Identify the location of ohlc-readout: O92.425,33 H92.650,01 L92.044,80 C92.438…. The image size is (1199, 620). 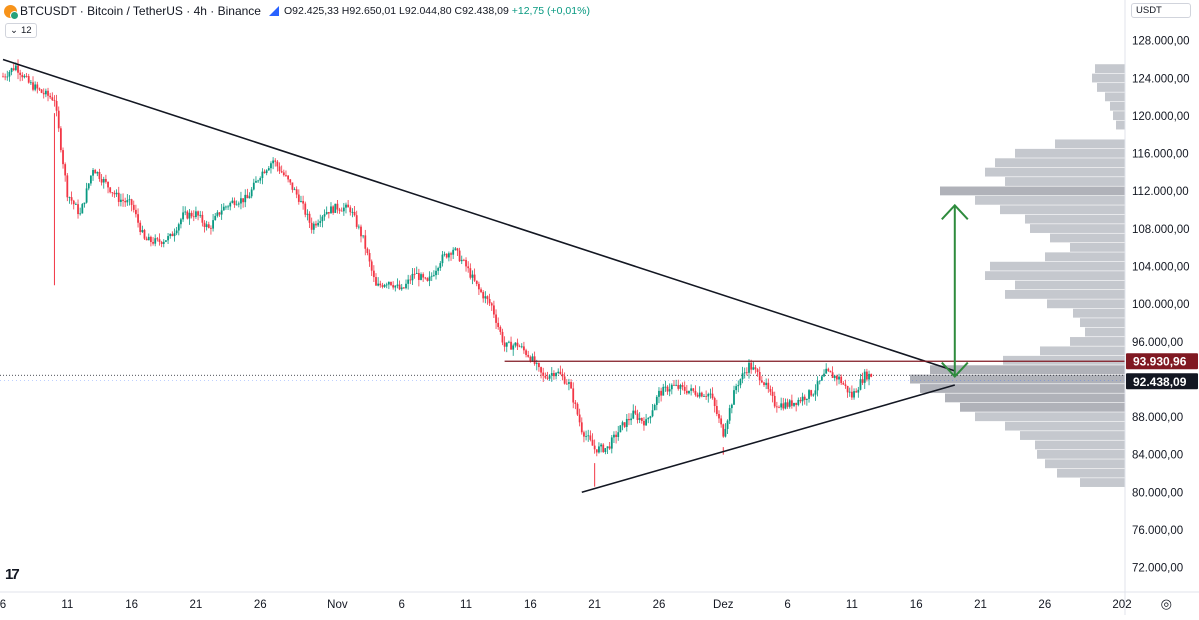
(437, 11).